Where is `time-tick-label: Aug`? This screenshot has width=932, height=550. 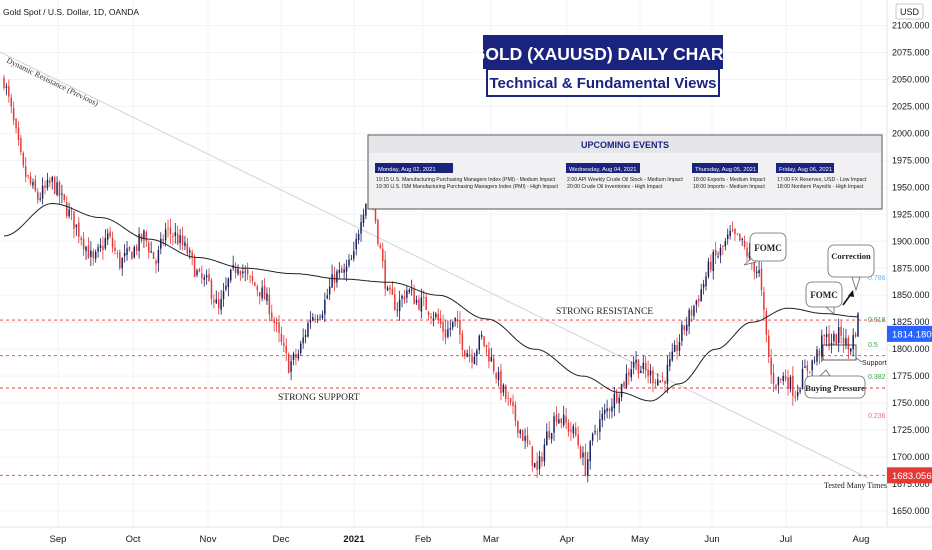 time-tick-label: Aug is located at coordinates (861, 539).